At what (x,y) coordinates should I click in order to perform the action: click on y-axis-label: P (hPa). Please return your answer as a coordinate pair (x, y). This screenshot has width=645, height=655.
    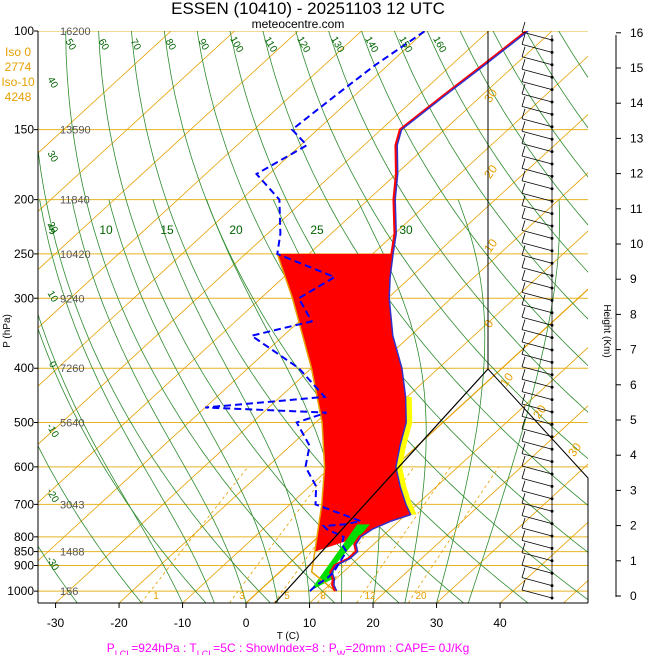
    Looking at the image, I should click on (7, 331).